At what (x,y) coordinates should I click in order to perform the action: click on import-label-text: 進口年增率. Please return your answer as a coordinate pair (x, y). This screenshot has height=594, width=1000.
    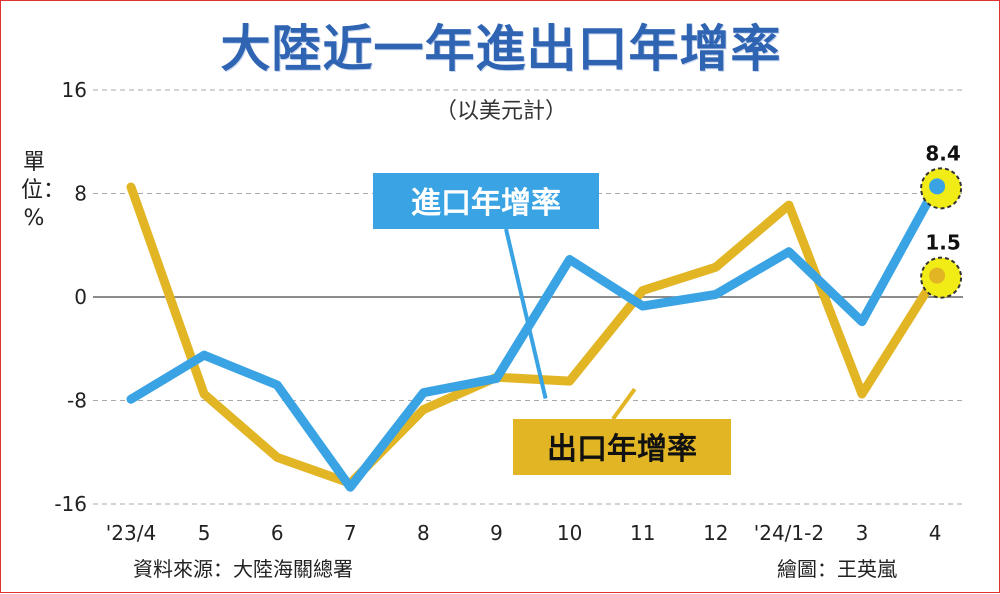
    Looking at the image, I should click on (486, 203).